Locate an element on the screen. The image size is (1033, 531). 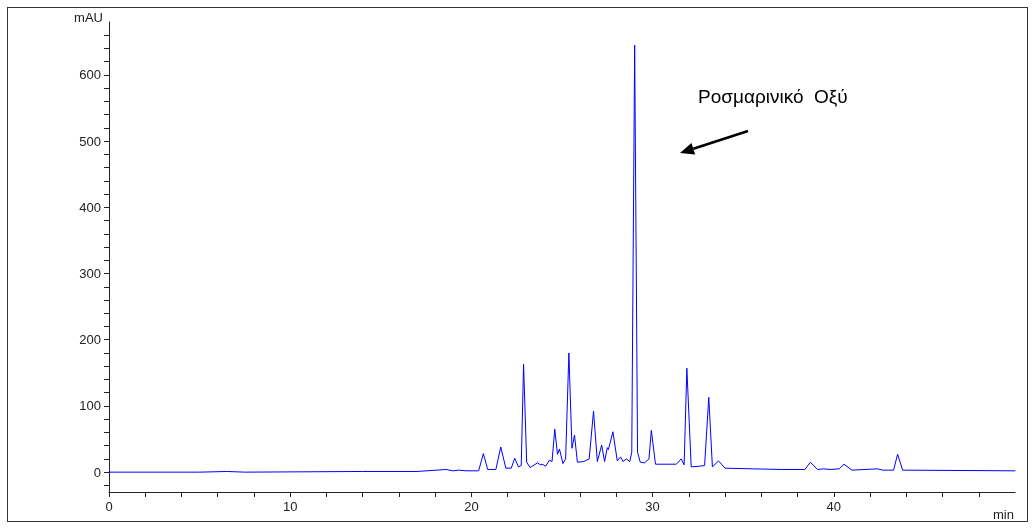
x-tick-label: 20 is located at coordinates (471, 506).